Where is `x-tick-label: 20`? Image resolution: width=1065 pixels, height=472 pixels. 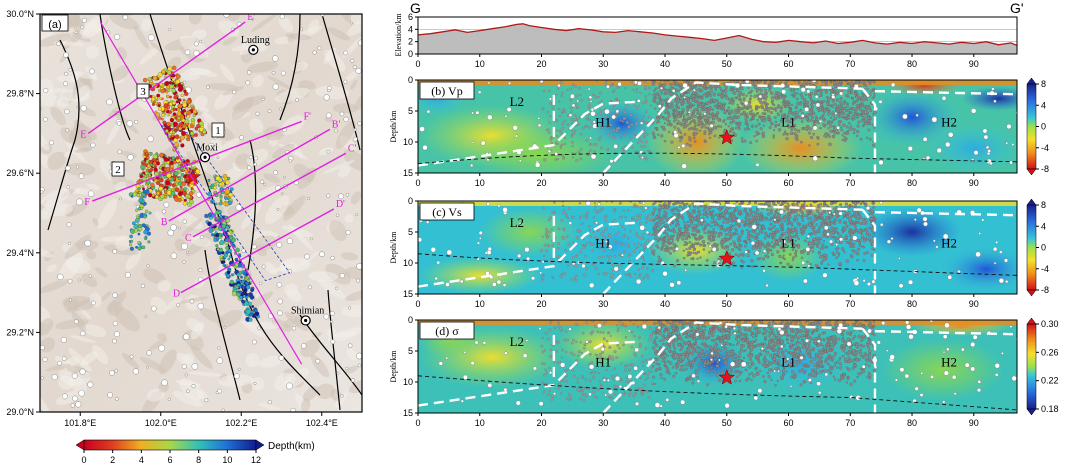
x-tick-label: 20 is located at coordinates (541, 183).